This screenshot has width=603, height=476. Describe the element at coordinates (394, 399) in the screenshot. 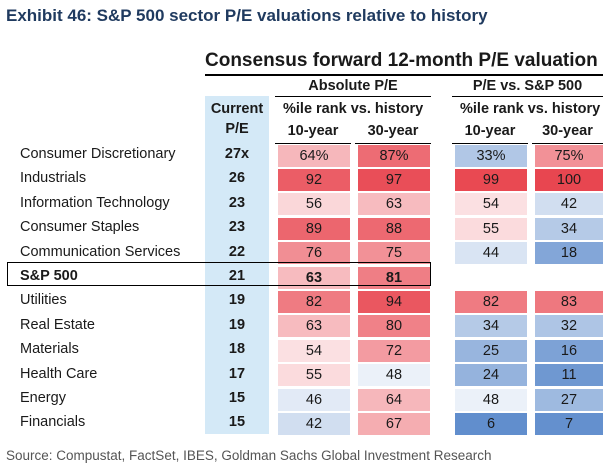

I see `heatmap-cell-abs30: 64` at that location.